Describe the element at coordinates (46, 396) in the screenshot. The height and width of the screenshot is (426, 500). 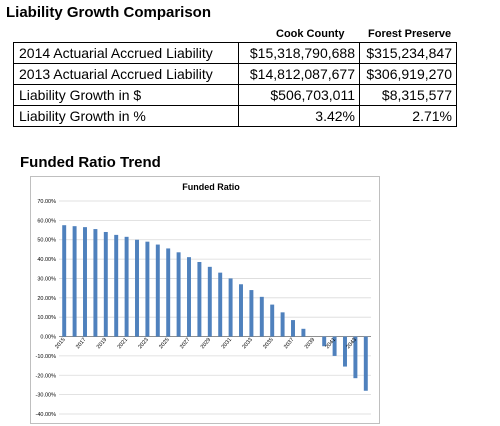
I see `y-tick-label: -30.00%` at that location.